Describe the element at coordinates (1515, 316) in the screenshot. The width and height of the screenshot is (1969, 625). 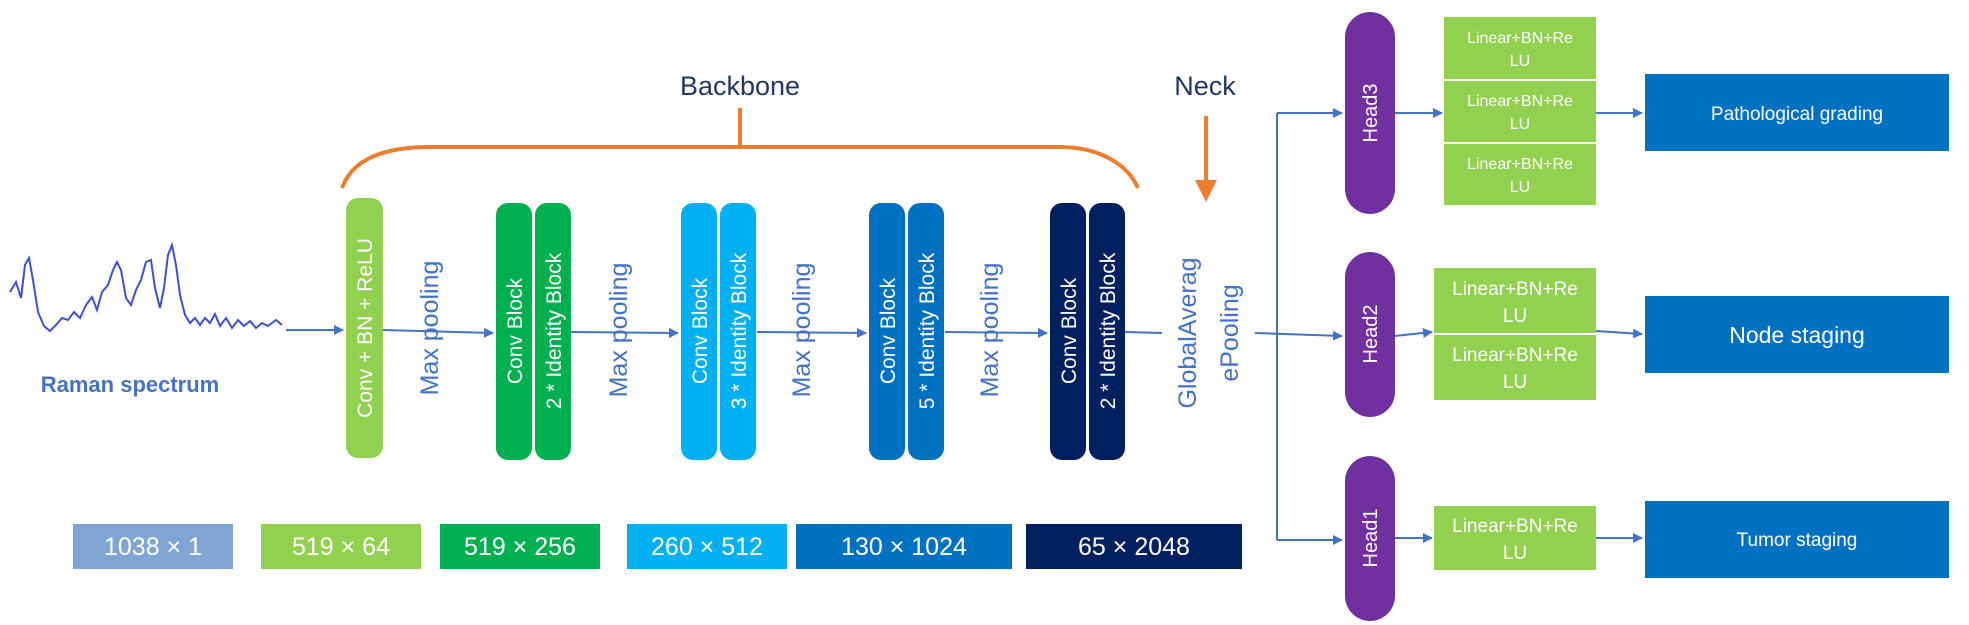
I see `head2-linear-1-b: LU` at that location.